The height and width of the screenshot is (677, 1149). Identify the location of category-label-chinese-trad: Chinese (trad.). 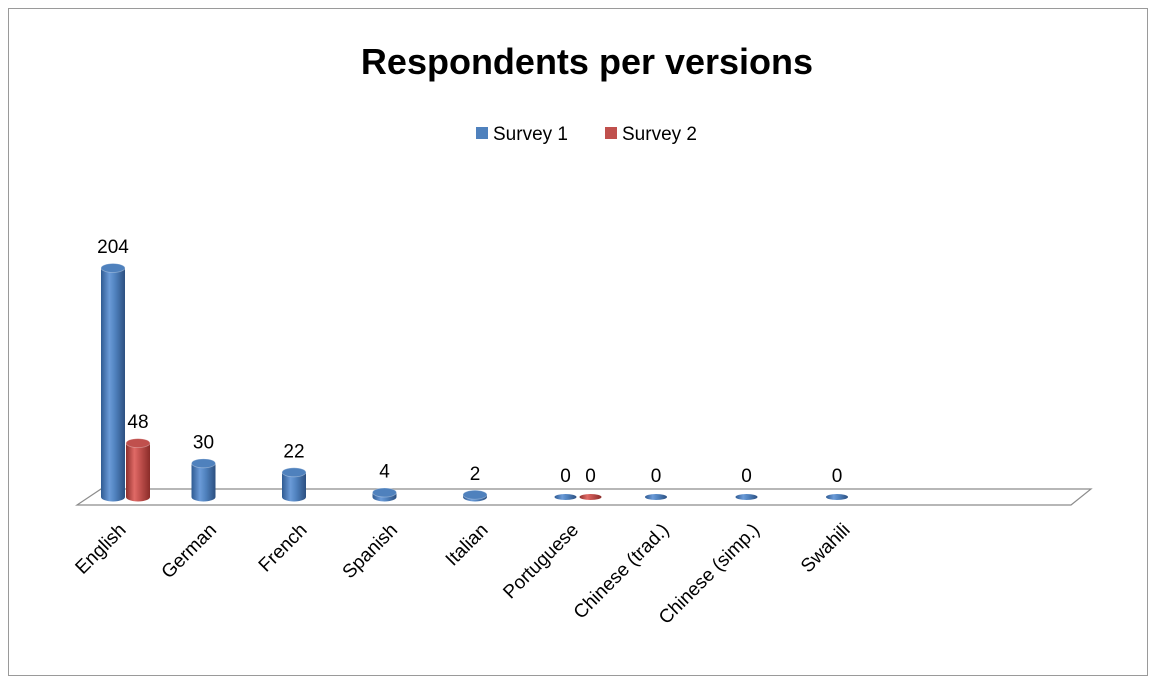
(622, 572).